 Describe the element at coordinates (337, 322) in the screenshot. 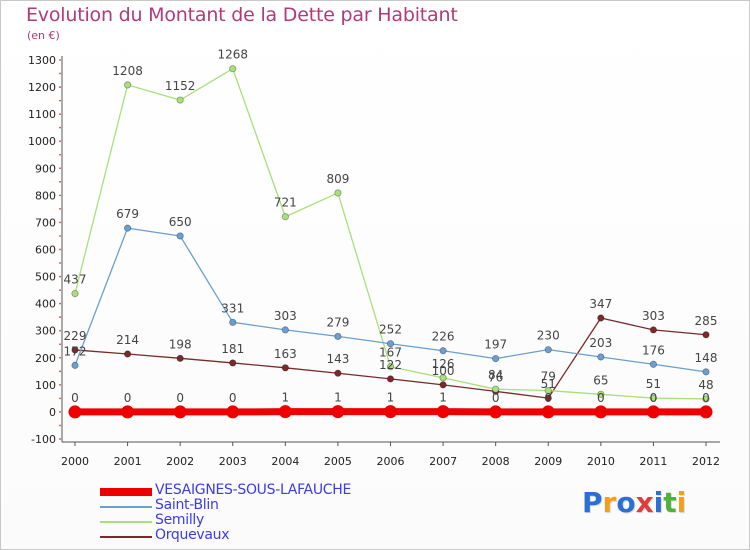

I see `data-label: 279` at that location.